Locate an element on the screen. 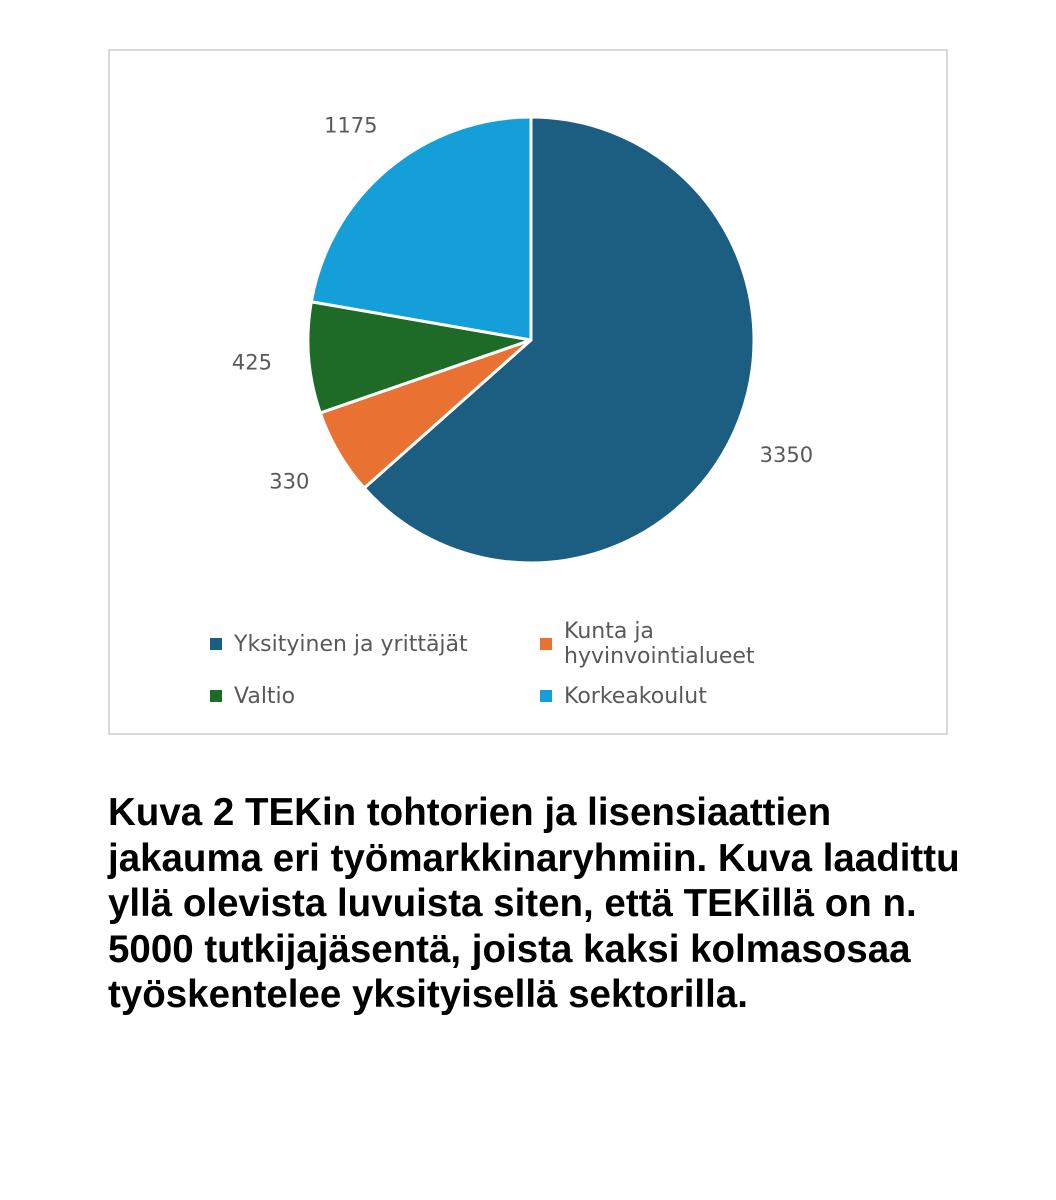  legend-item-2: Valtio is located at coordinates (375, 696).